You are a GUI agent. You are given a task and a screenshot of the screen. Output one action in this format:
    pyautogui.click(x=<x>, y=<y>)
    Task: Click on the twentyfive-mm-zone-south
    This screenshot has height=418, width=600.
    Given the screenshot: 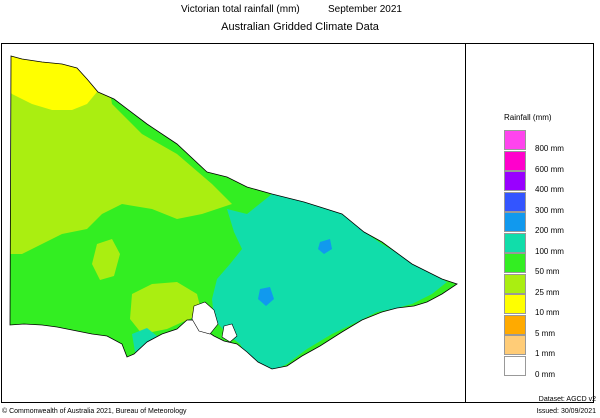 What is the action you would take?
    pyautogui.click(x=166, y=308)
    